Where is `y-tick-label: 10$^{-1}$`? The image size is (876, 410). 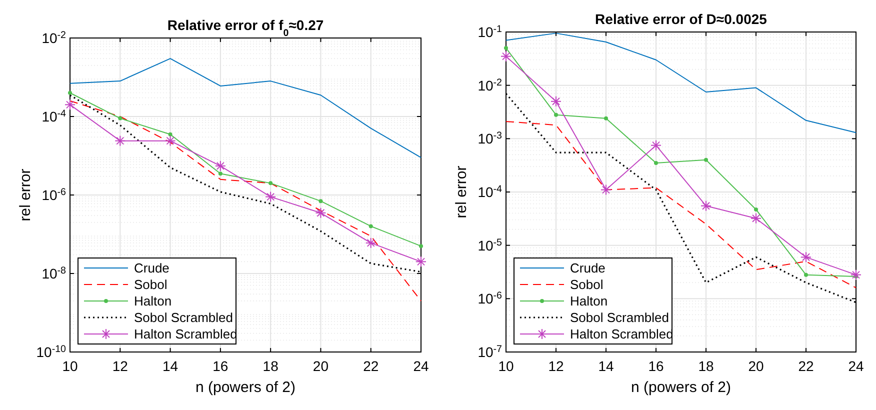
y-tick-label: 10$^{-1}$ is located at coordinates (490, 32).